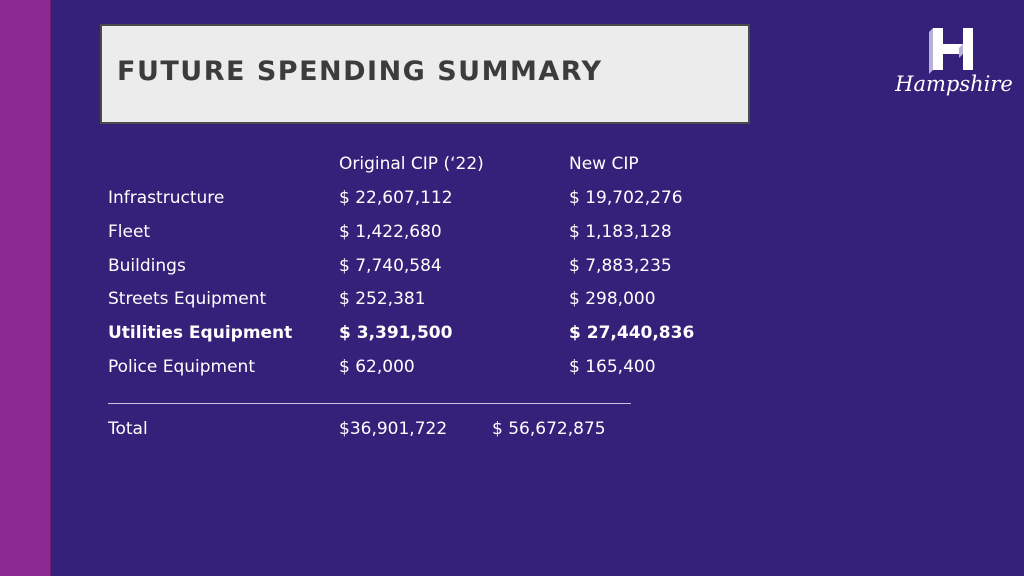 The height and width of the screenshot is (576, 1024). Describe the element at coordinates (396, 333) in the screenshot. I see `row-original-value-highlight: $ 3,391,500` at that location.